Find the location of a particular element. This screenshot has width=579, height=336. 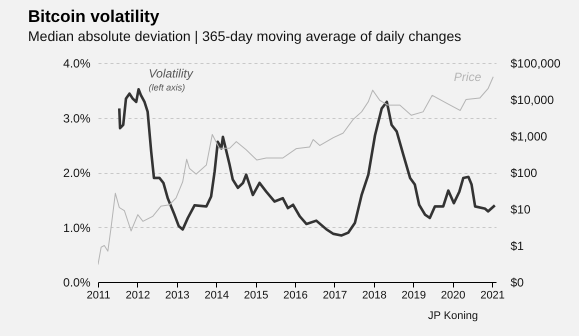

x-tick-label: 2014 is located at coordinates (216, 296).